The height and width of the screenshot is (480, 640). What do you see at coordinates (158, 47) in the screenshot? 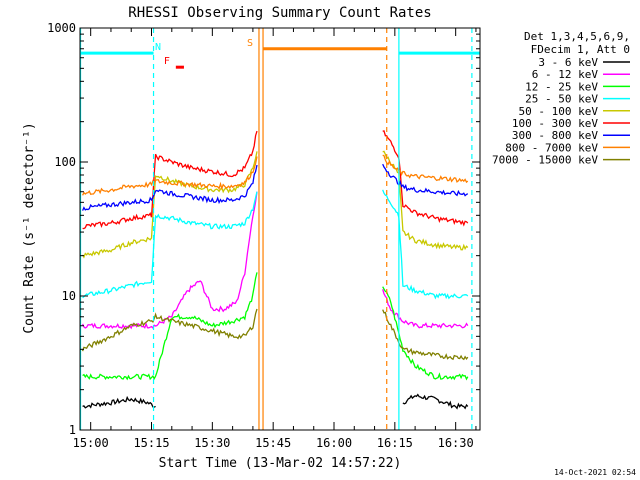
I see `flag-label-n: N` at bounding box center [158, 47].